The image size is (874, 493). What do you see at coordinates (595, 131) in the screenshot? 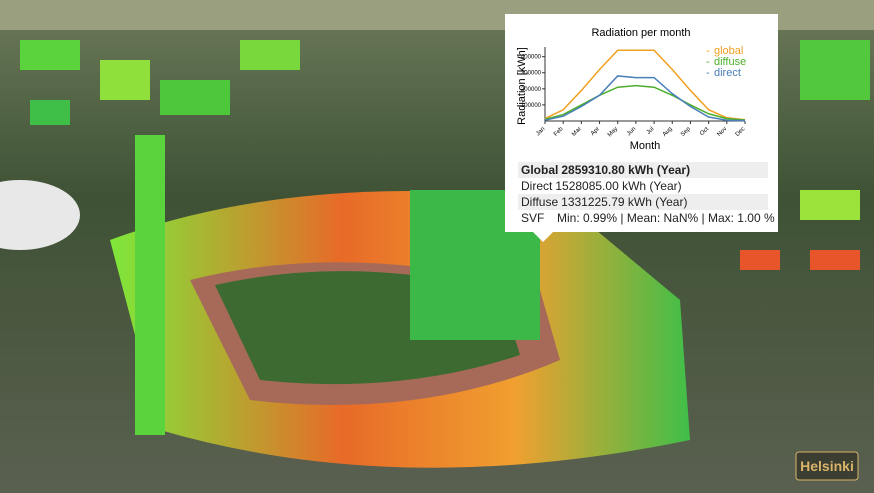
I see `x-tick-label: Apr` at bounding box center [595, 131].